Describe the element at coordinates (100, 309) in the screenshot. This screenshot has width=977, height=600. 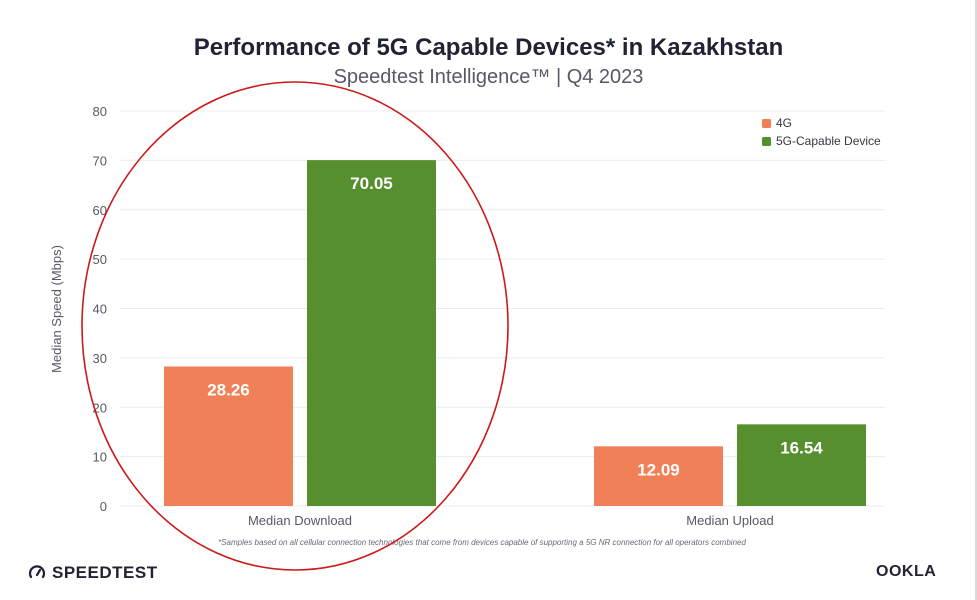
I see `y-tick-label: 40` at that location.